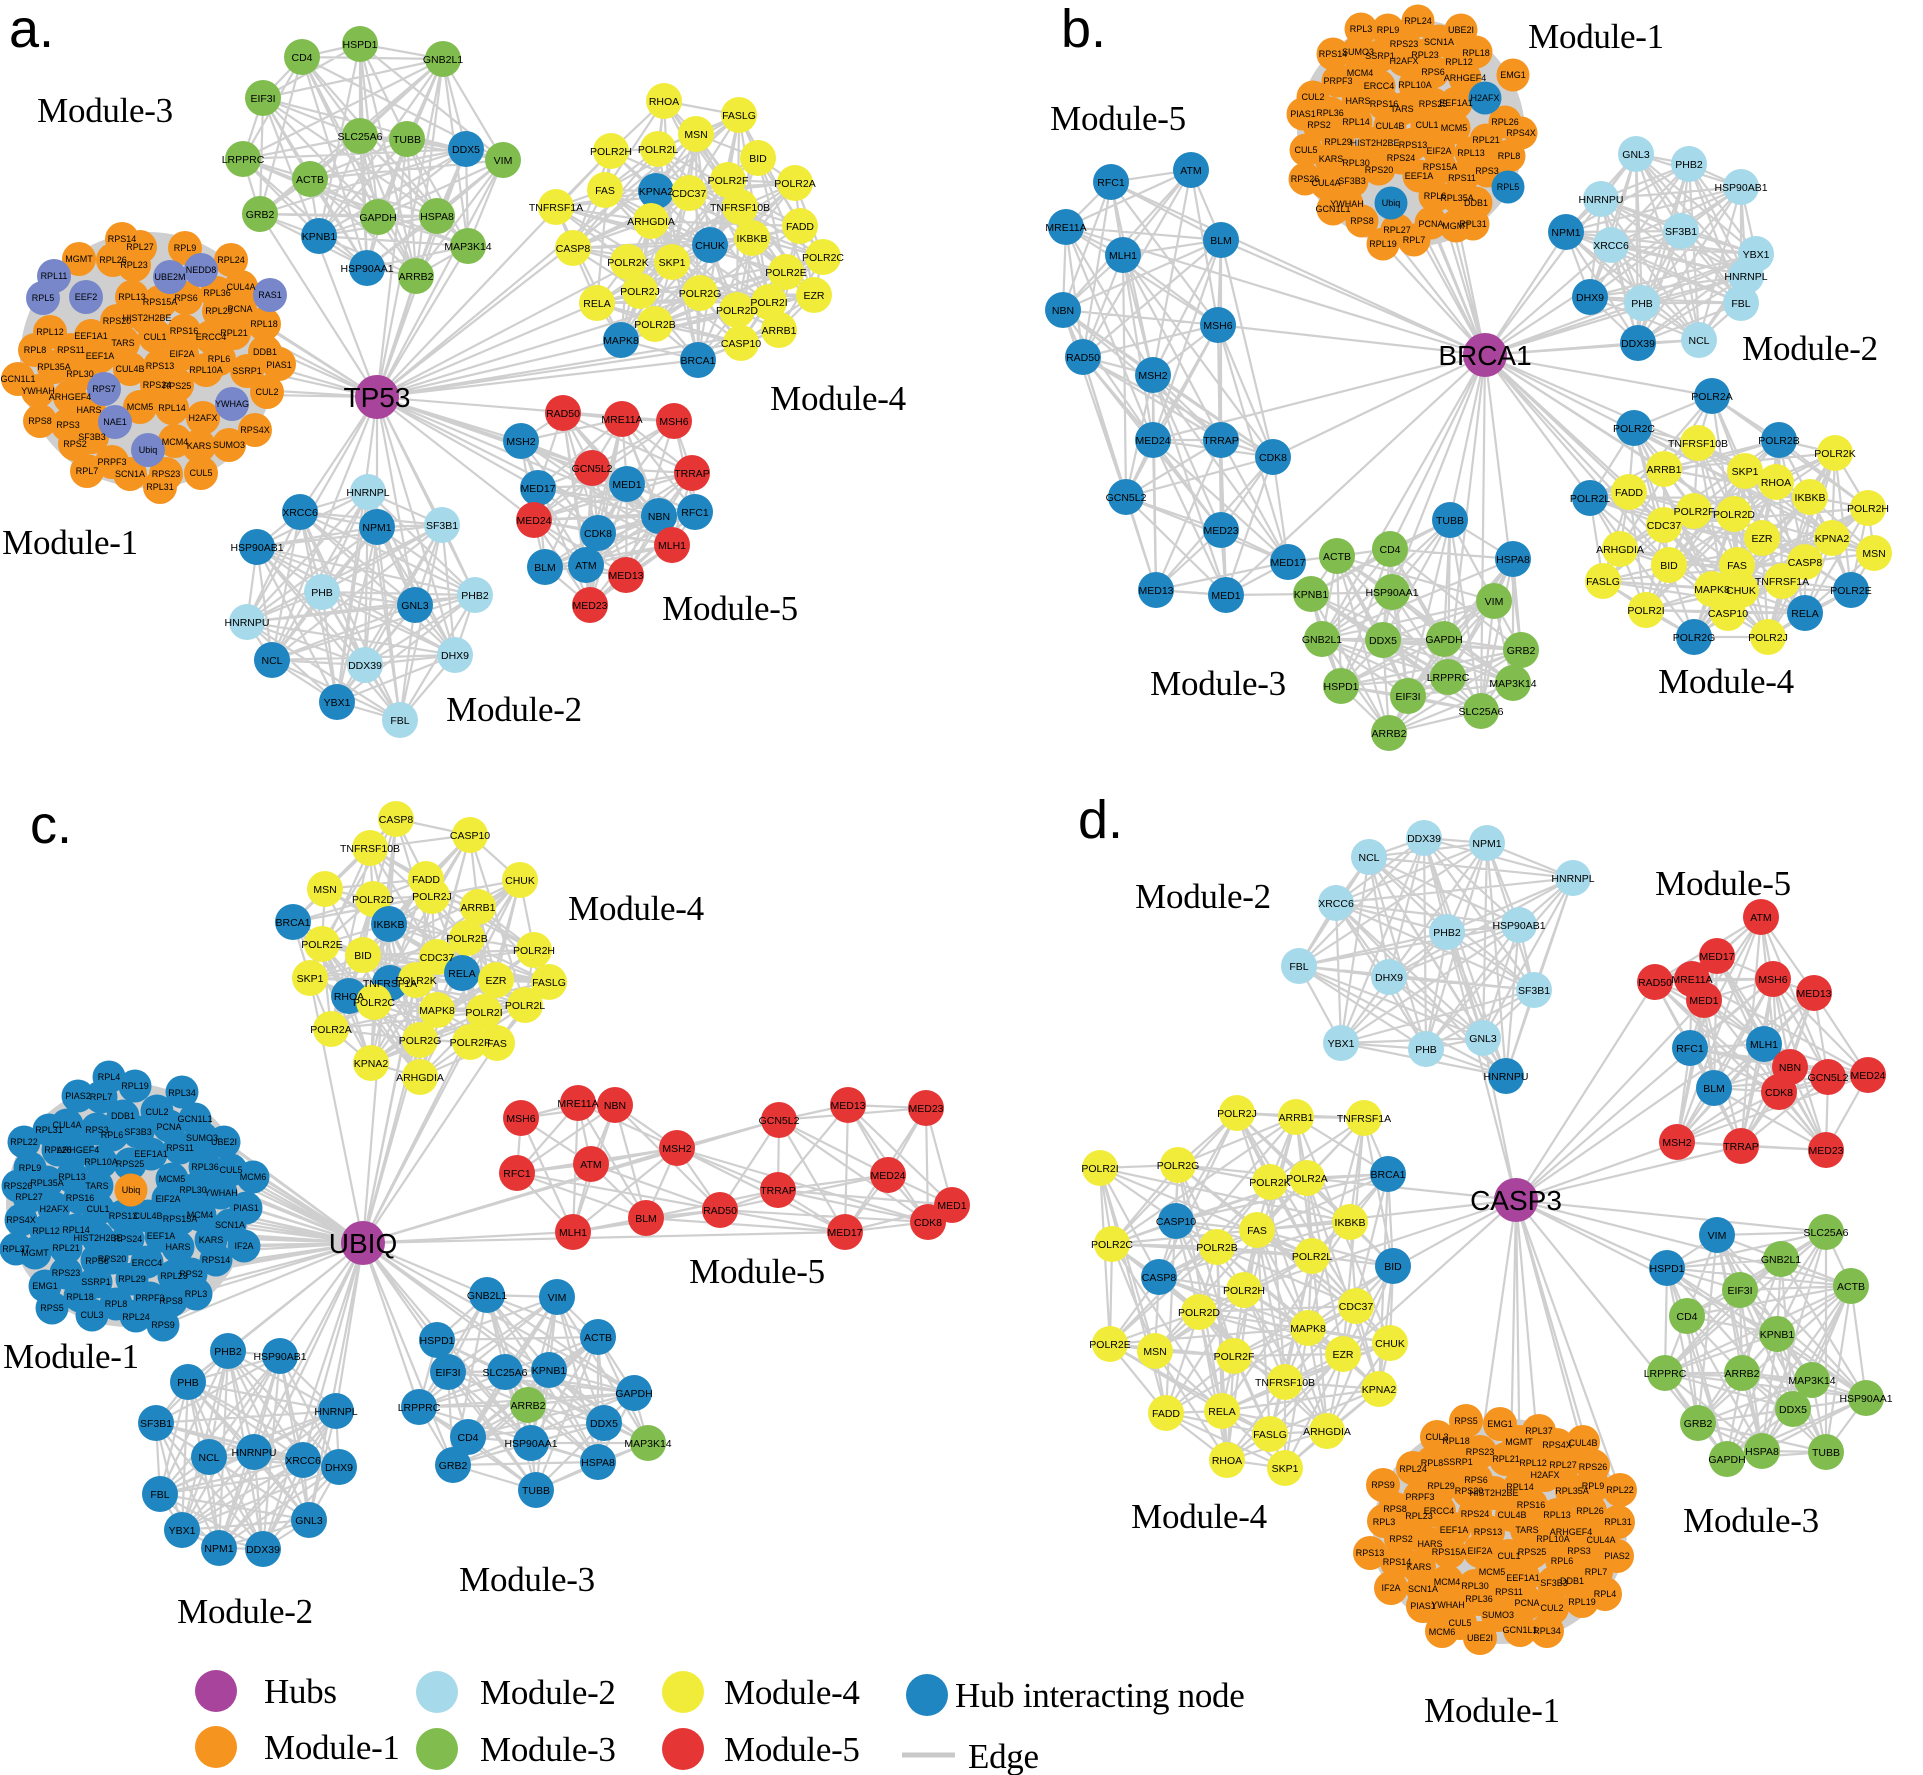  I want to click on svg-text: ARHGDIA, so click(420, 1078).